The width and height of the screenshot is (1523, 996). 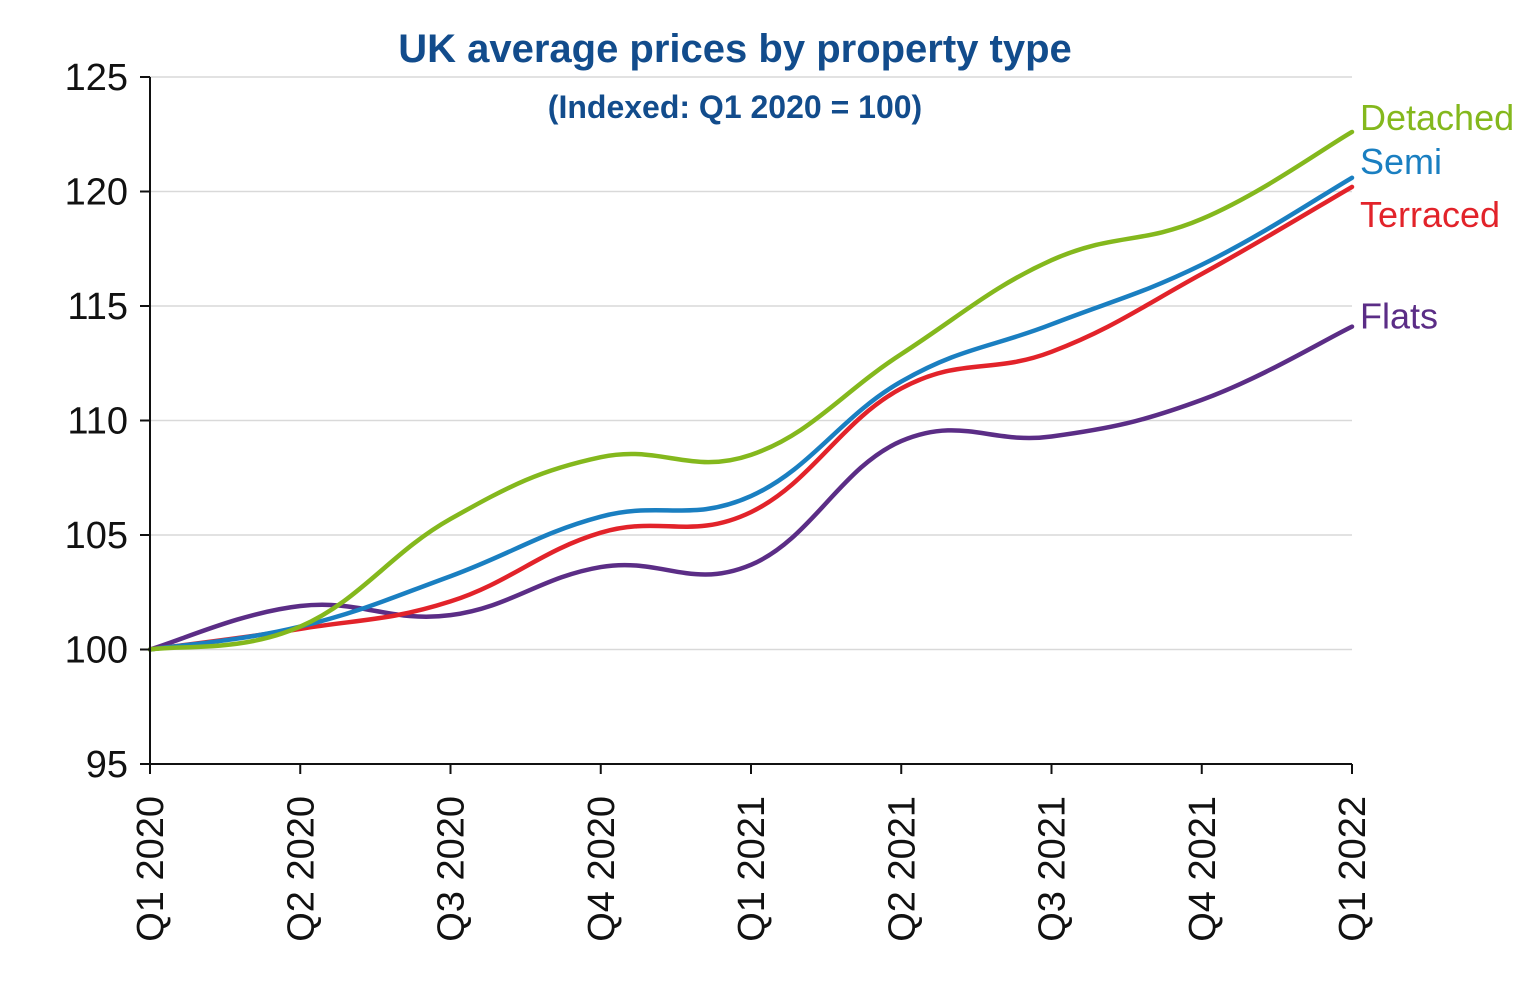 I want to click on y-tick-label: 110, so click(x=97, y=422).